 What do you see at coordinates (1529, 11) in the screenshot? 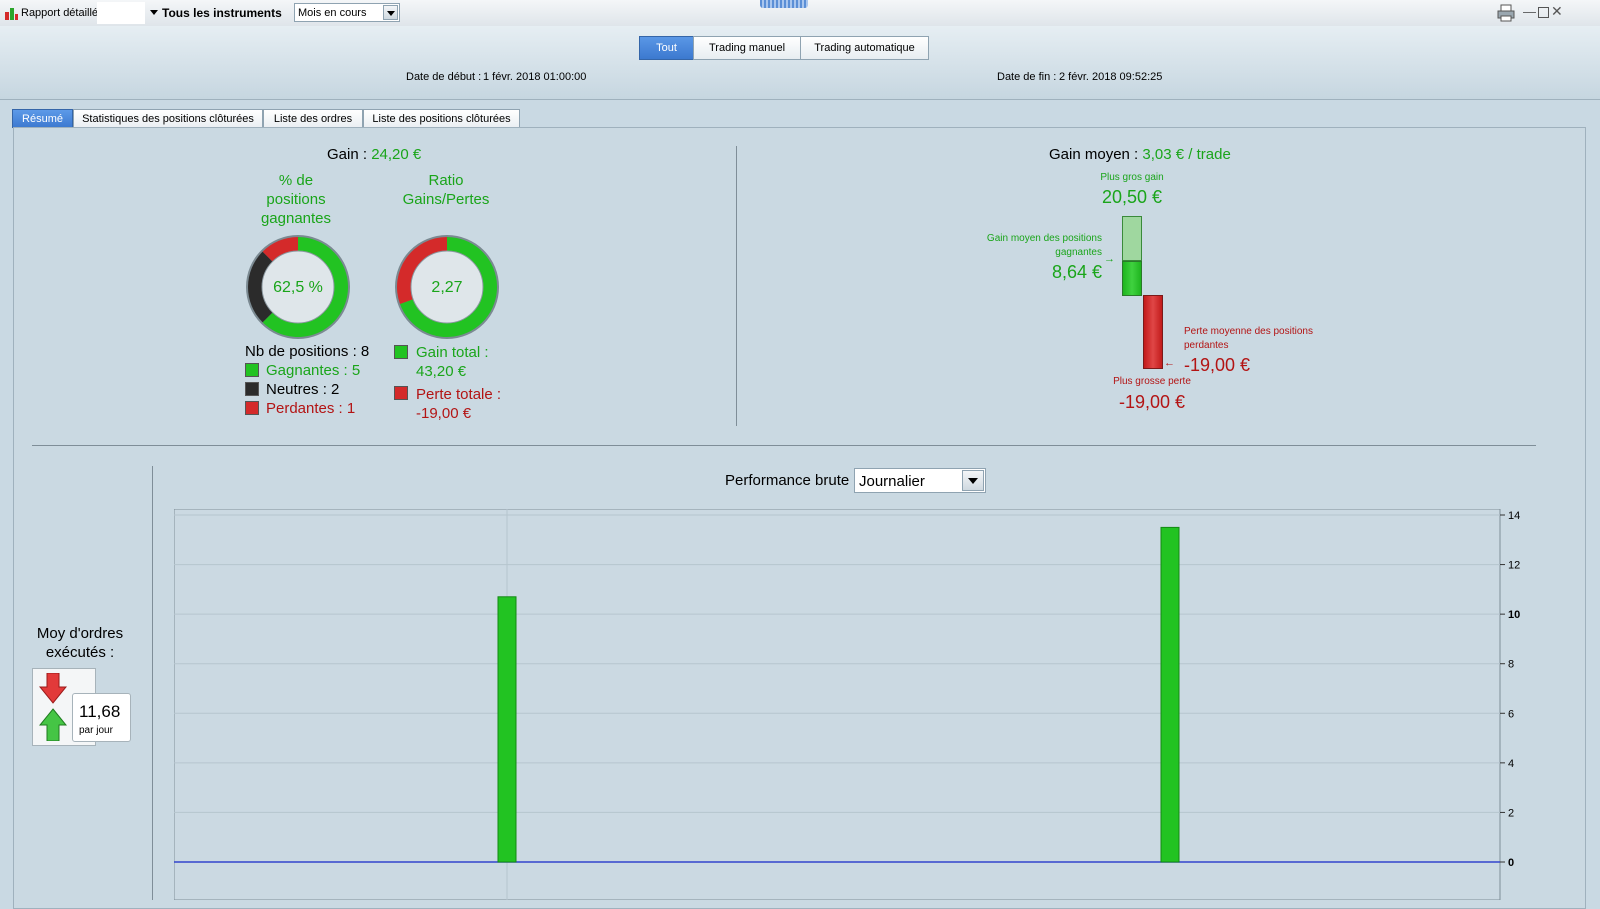
I see `minimize-icon: —` at bounding box center [1529, 11].